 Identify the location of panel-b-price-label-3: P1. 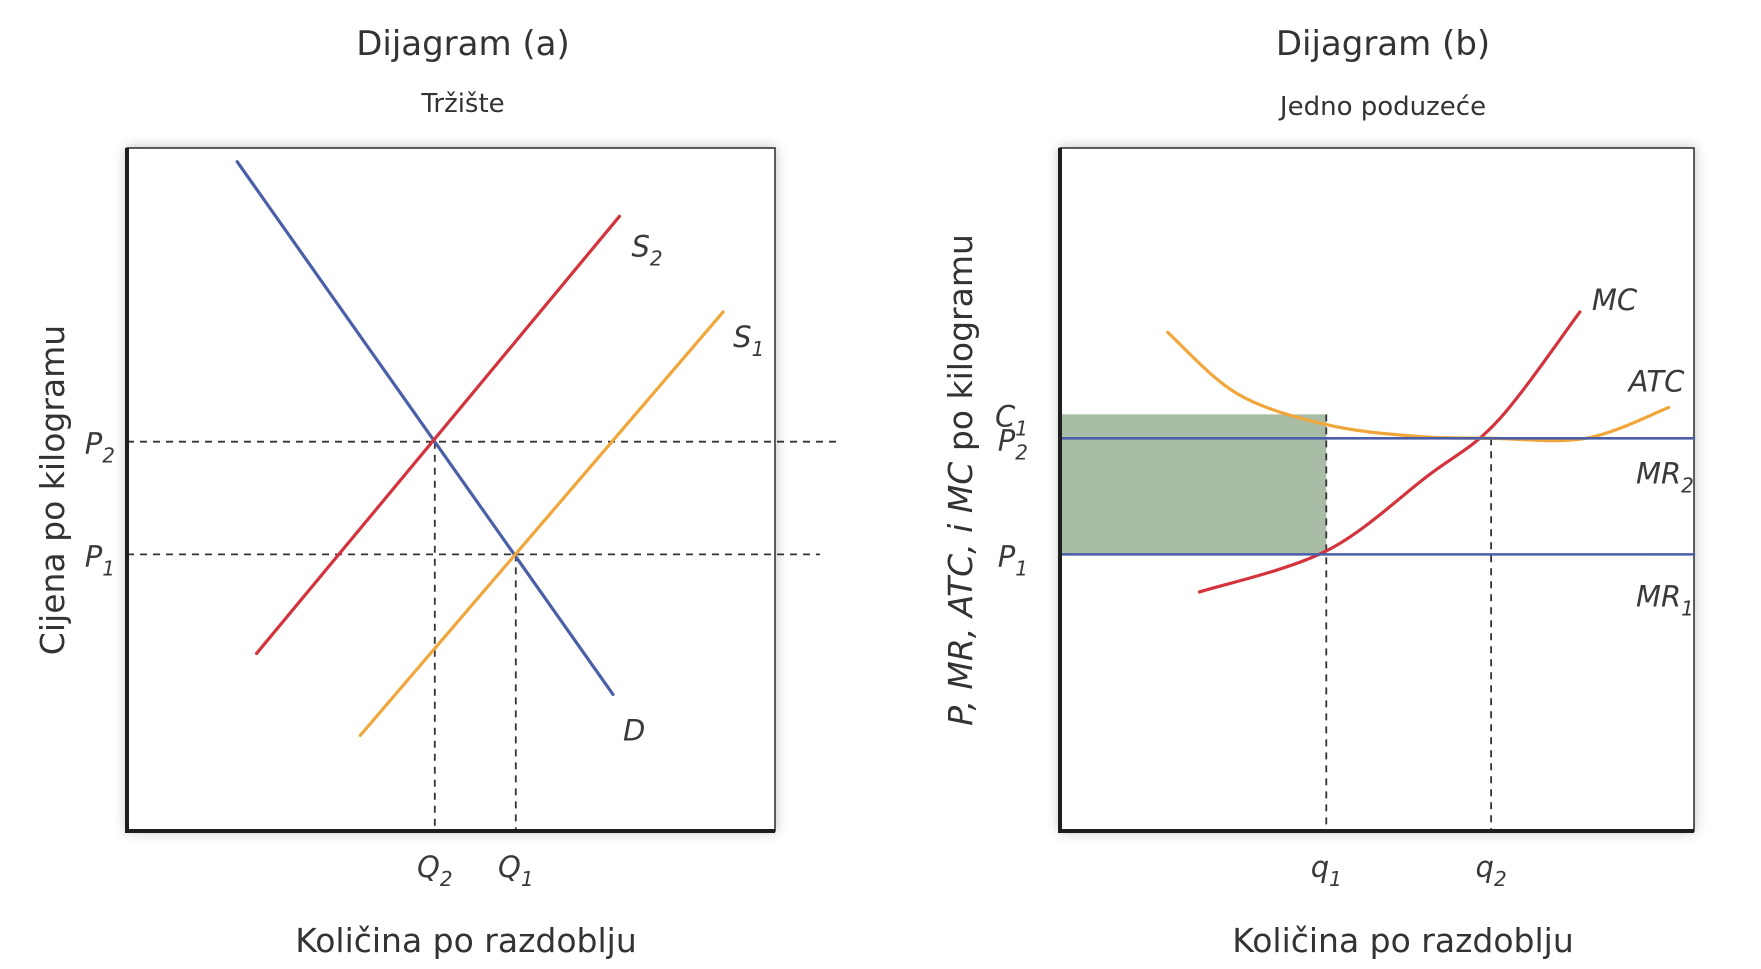
(1013, 559).